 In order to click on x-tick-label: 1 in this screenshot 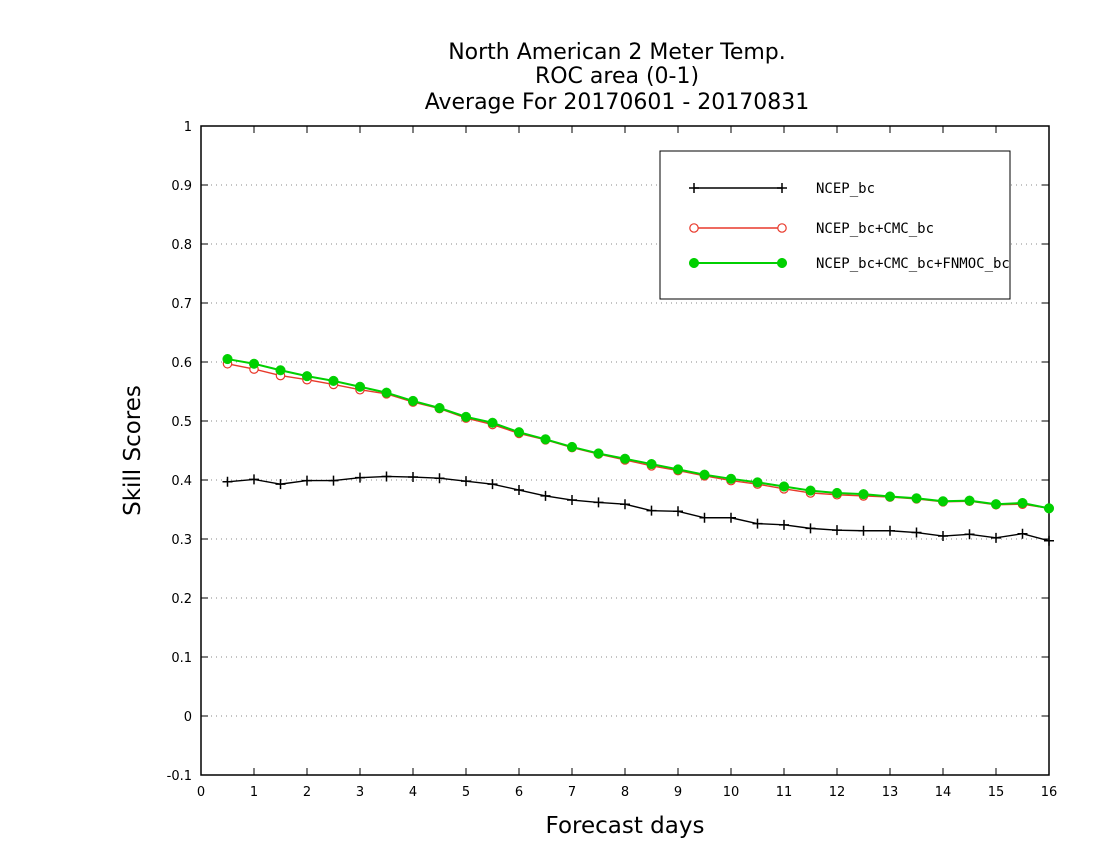, I will do `click(254, 792)`.